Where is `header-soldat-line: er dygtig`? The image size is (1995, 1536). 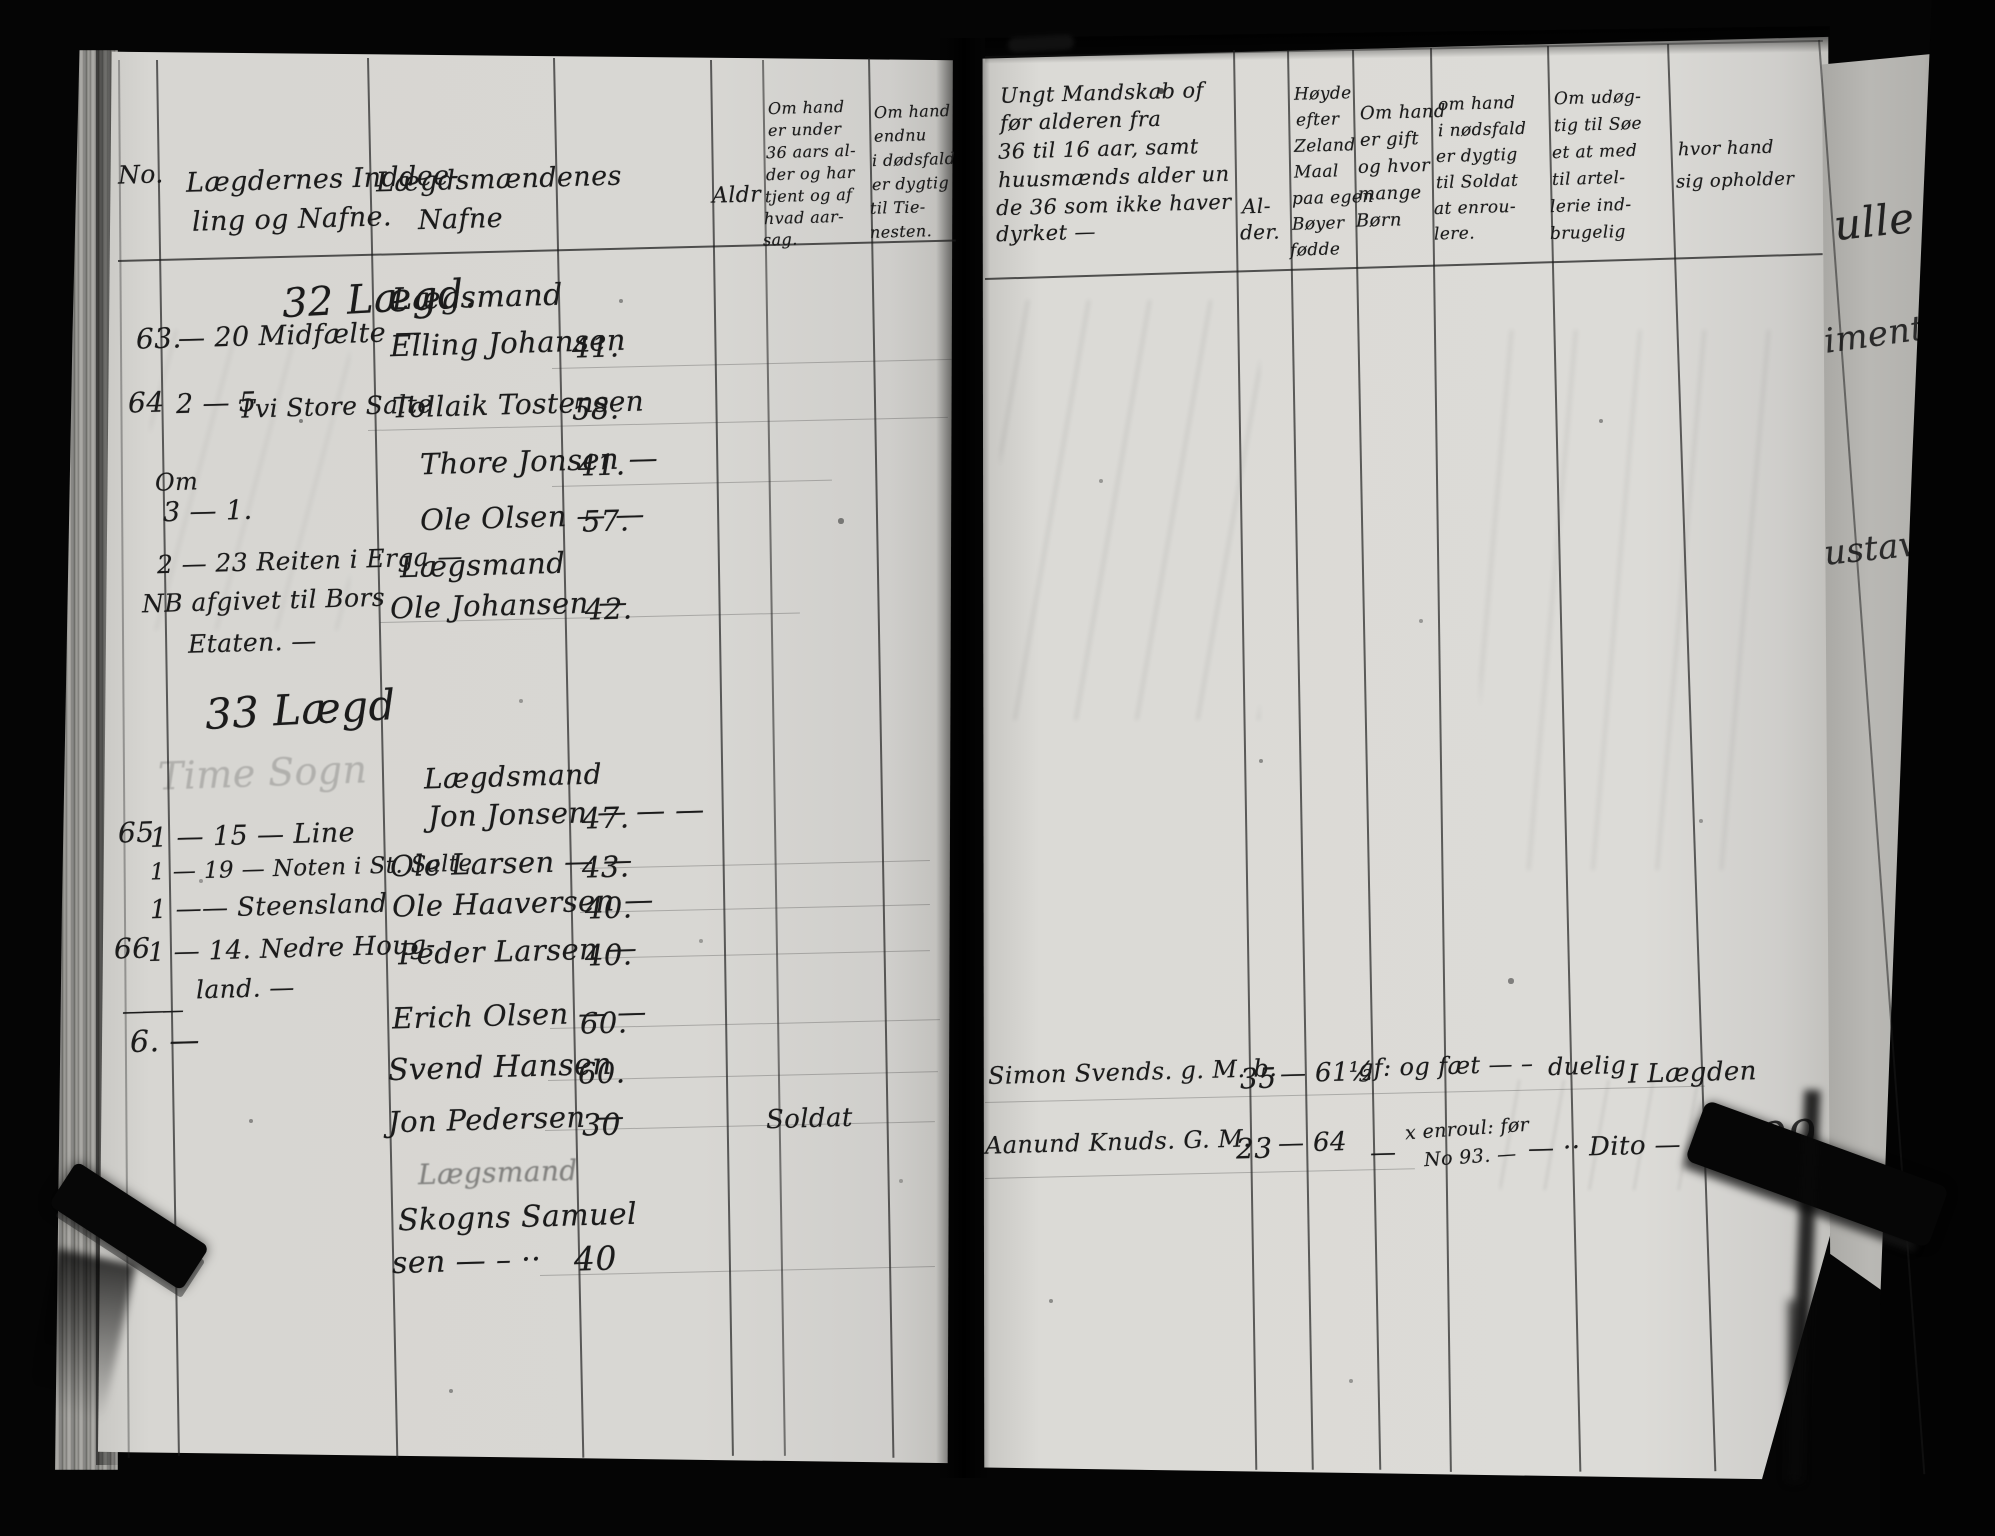
header-soldat-line: er dygtig is located at coordinates (1476, 156).